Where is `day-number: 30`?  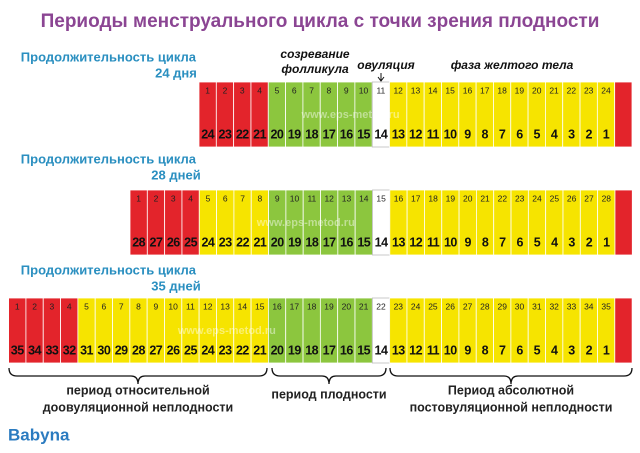 day-number: 30 is located at coordinates (520, 306).